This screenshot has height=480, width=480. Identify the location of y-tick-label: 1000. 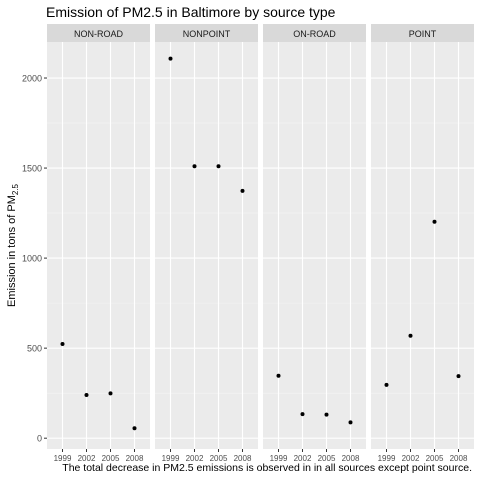
(32, 259).